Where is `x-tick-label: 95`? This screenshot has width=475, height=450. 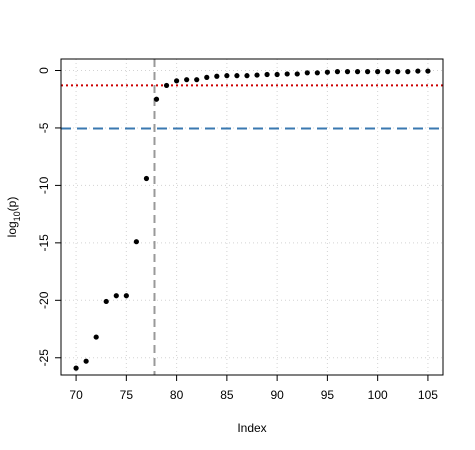 x-tick-label: 95 is located at coordinates (328, 395).